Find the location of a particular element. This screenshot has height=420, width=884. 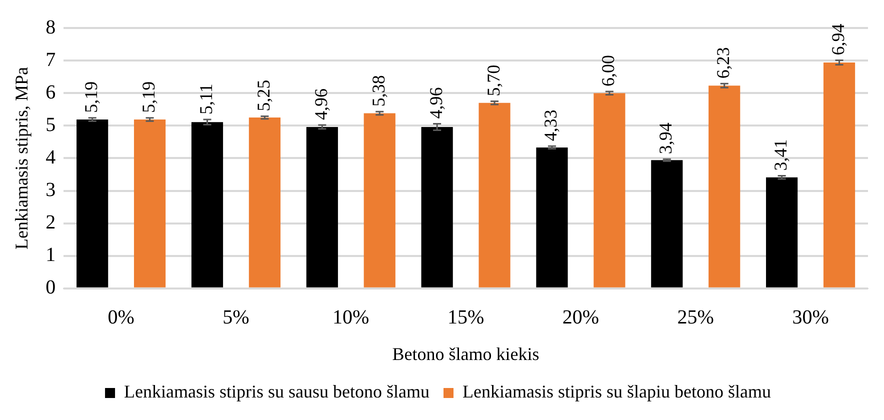

data-label: 6,94 is located at coordinates (838, 40).